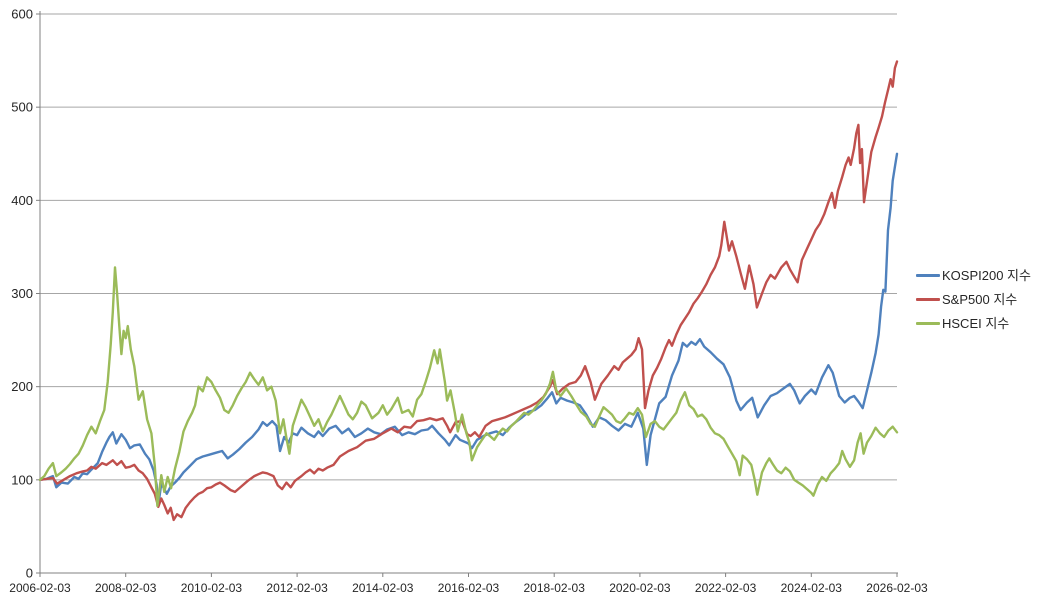 This screenshot has height=608, width=1043. Describe the element at coordinates (22, 14) in the screenshot. I see `y-tick-label: 600` at that location.